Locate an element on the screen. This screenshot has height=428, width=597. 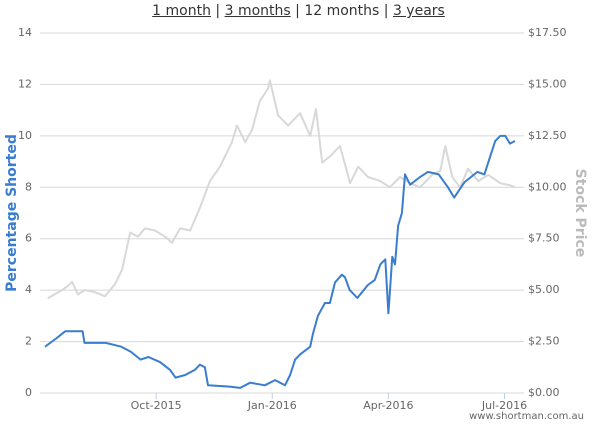
y-tick-label: 10 is located at coordinates (25, 135).